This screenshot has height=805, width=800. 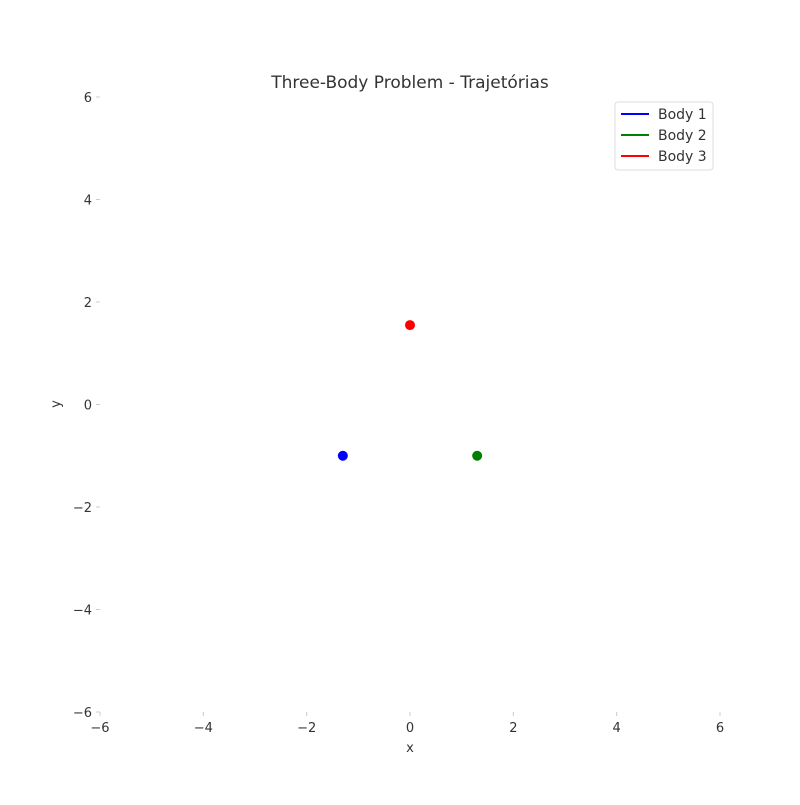 I want to click on x-tick-label: 0, so click(x=410, y=728).